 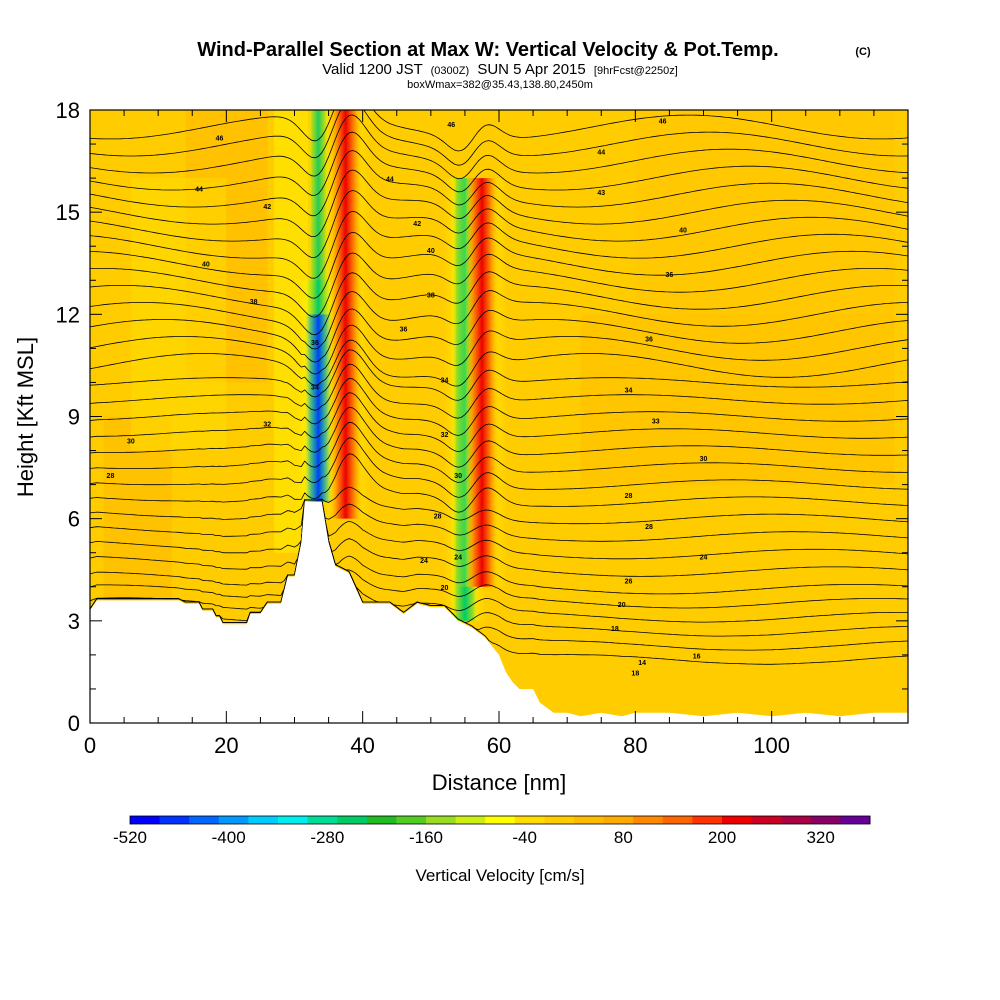 I want to click on colorbar-tick-label: -520, so click(x=130, y=837).